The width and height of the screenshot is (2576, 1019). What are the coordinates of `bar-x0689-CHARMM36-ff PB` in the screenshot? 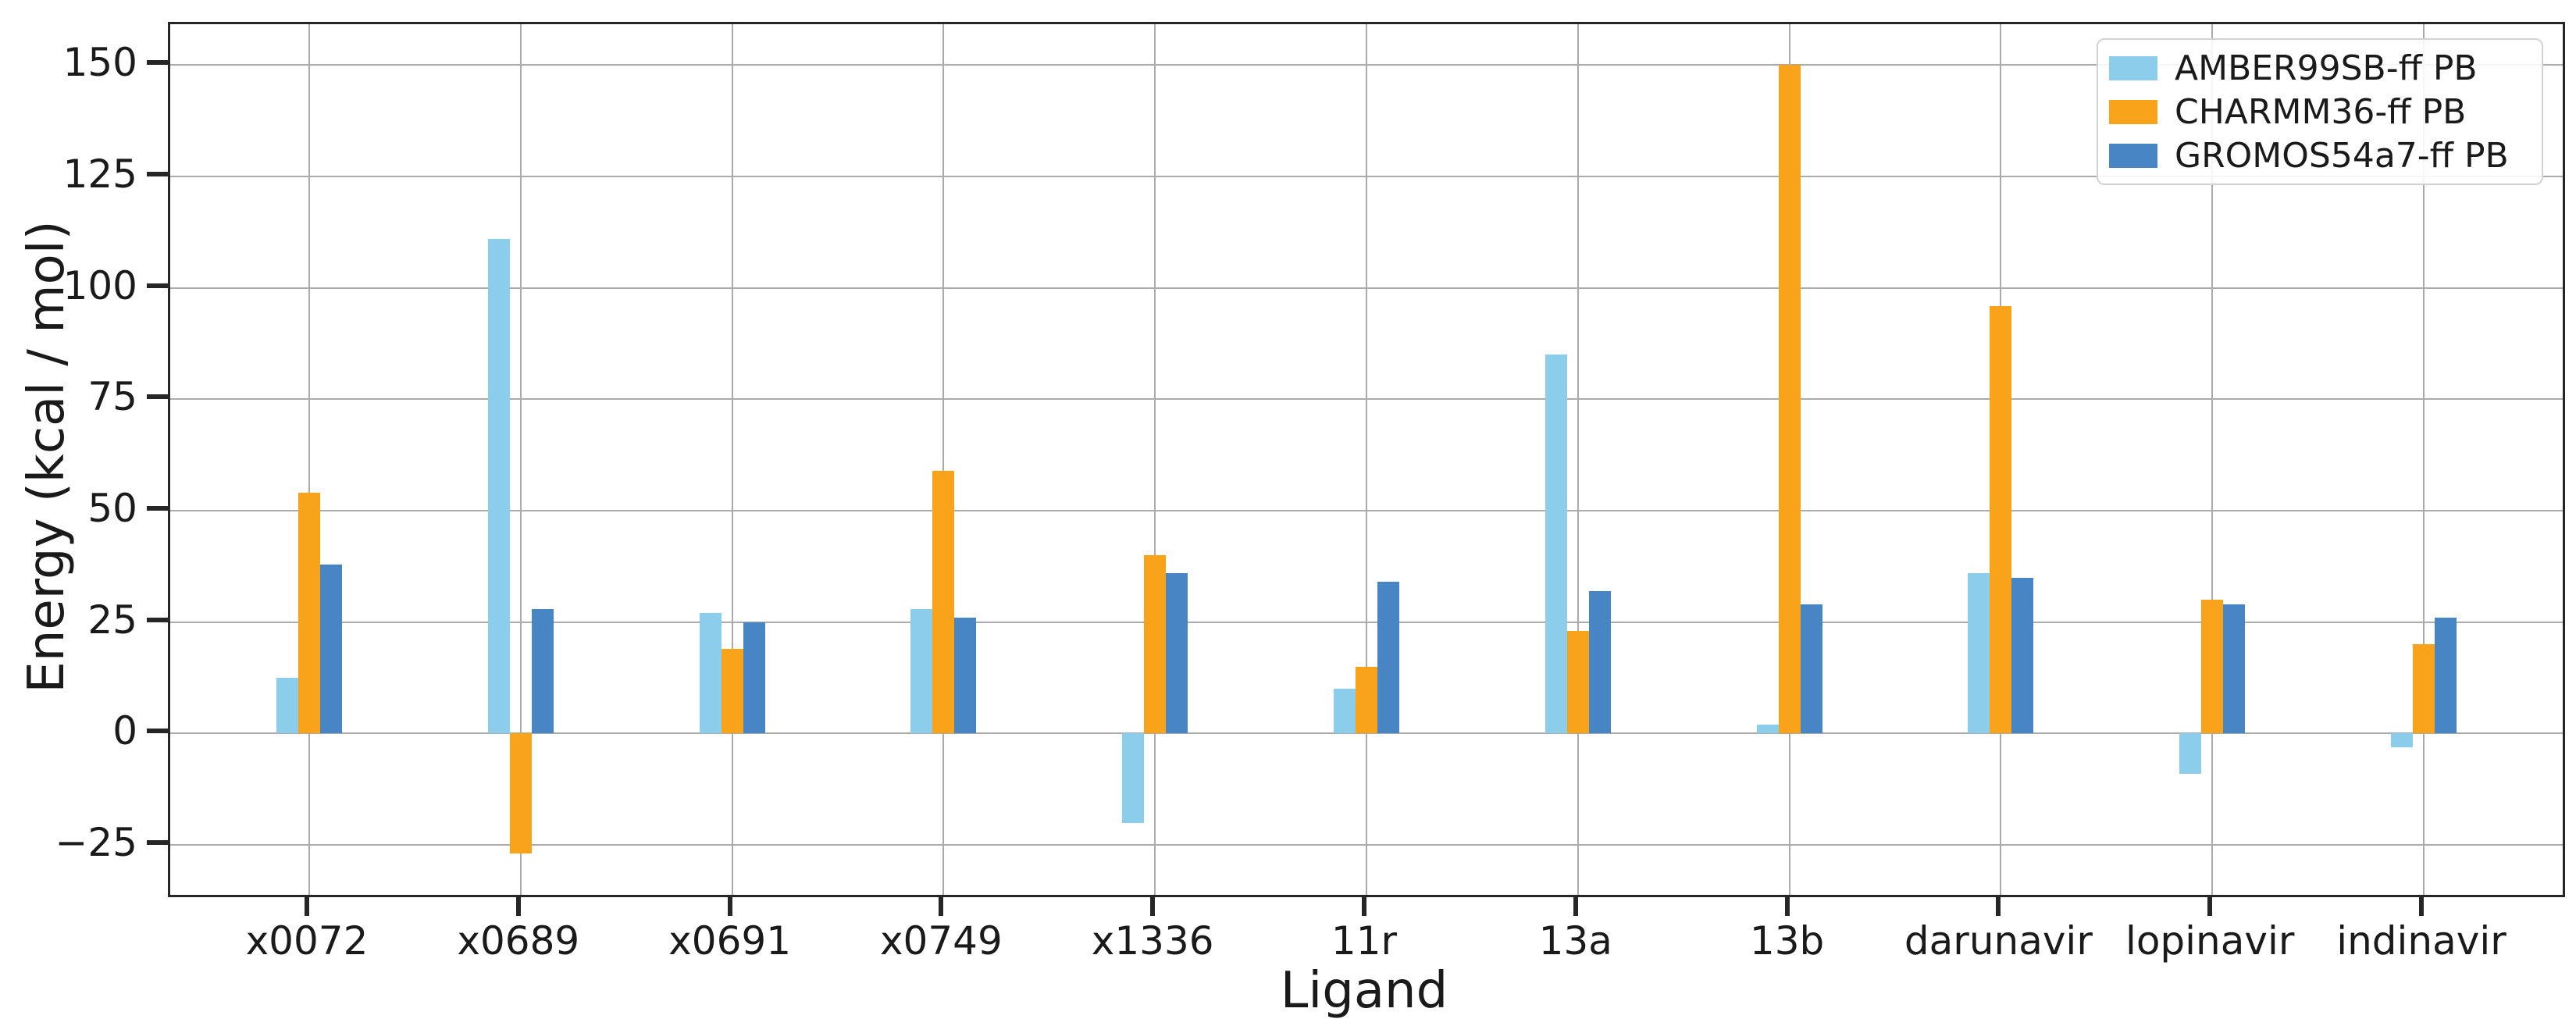 It's located at (520, 793).